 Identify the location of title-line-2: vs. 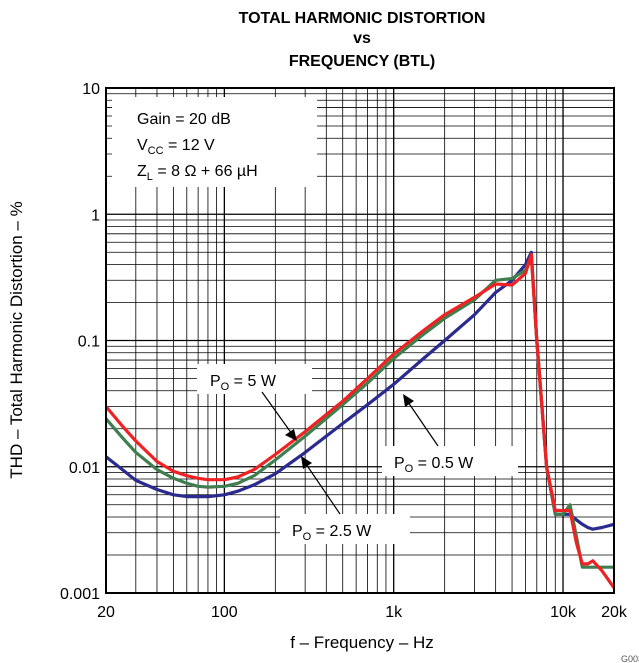
(362, 38).